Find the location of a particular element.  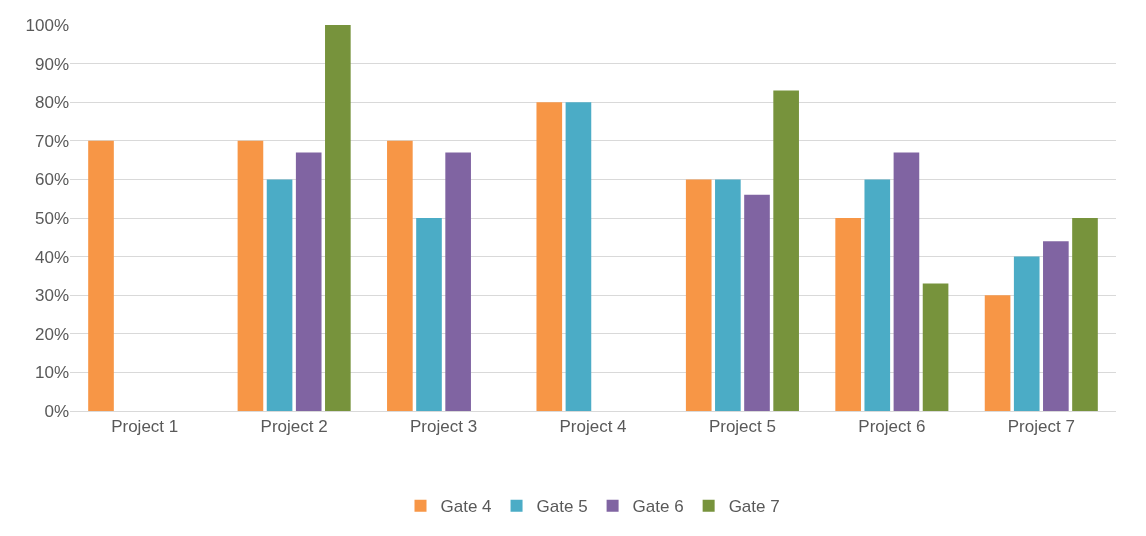

y-tick-label: 50% is located at coordinates (51, 218).